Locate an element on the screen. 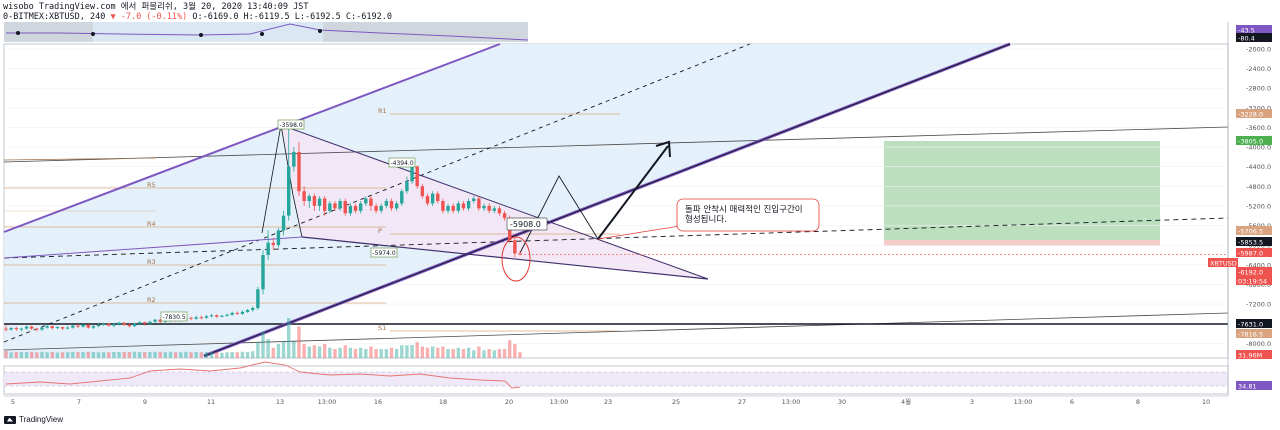 This screenshot has width=1280, height=430. p-label-box is located at coordinates (384, 252).